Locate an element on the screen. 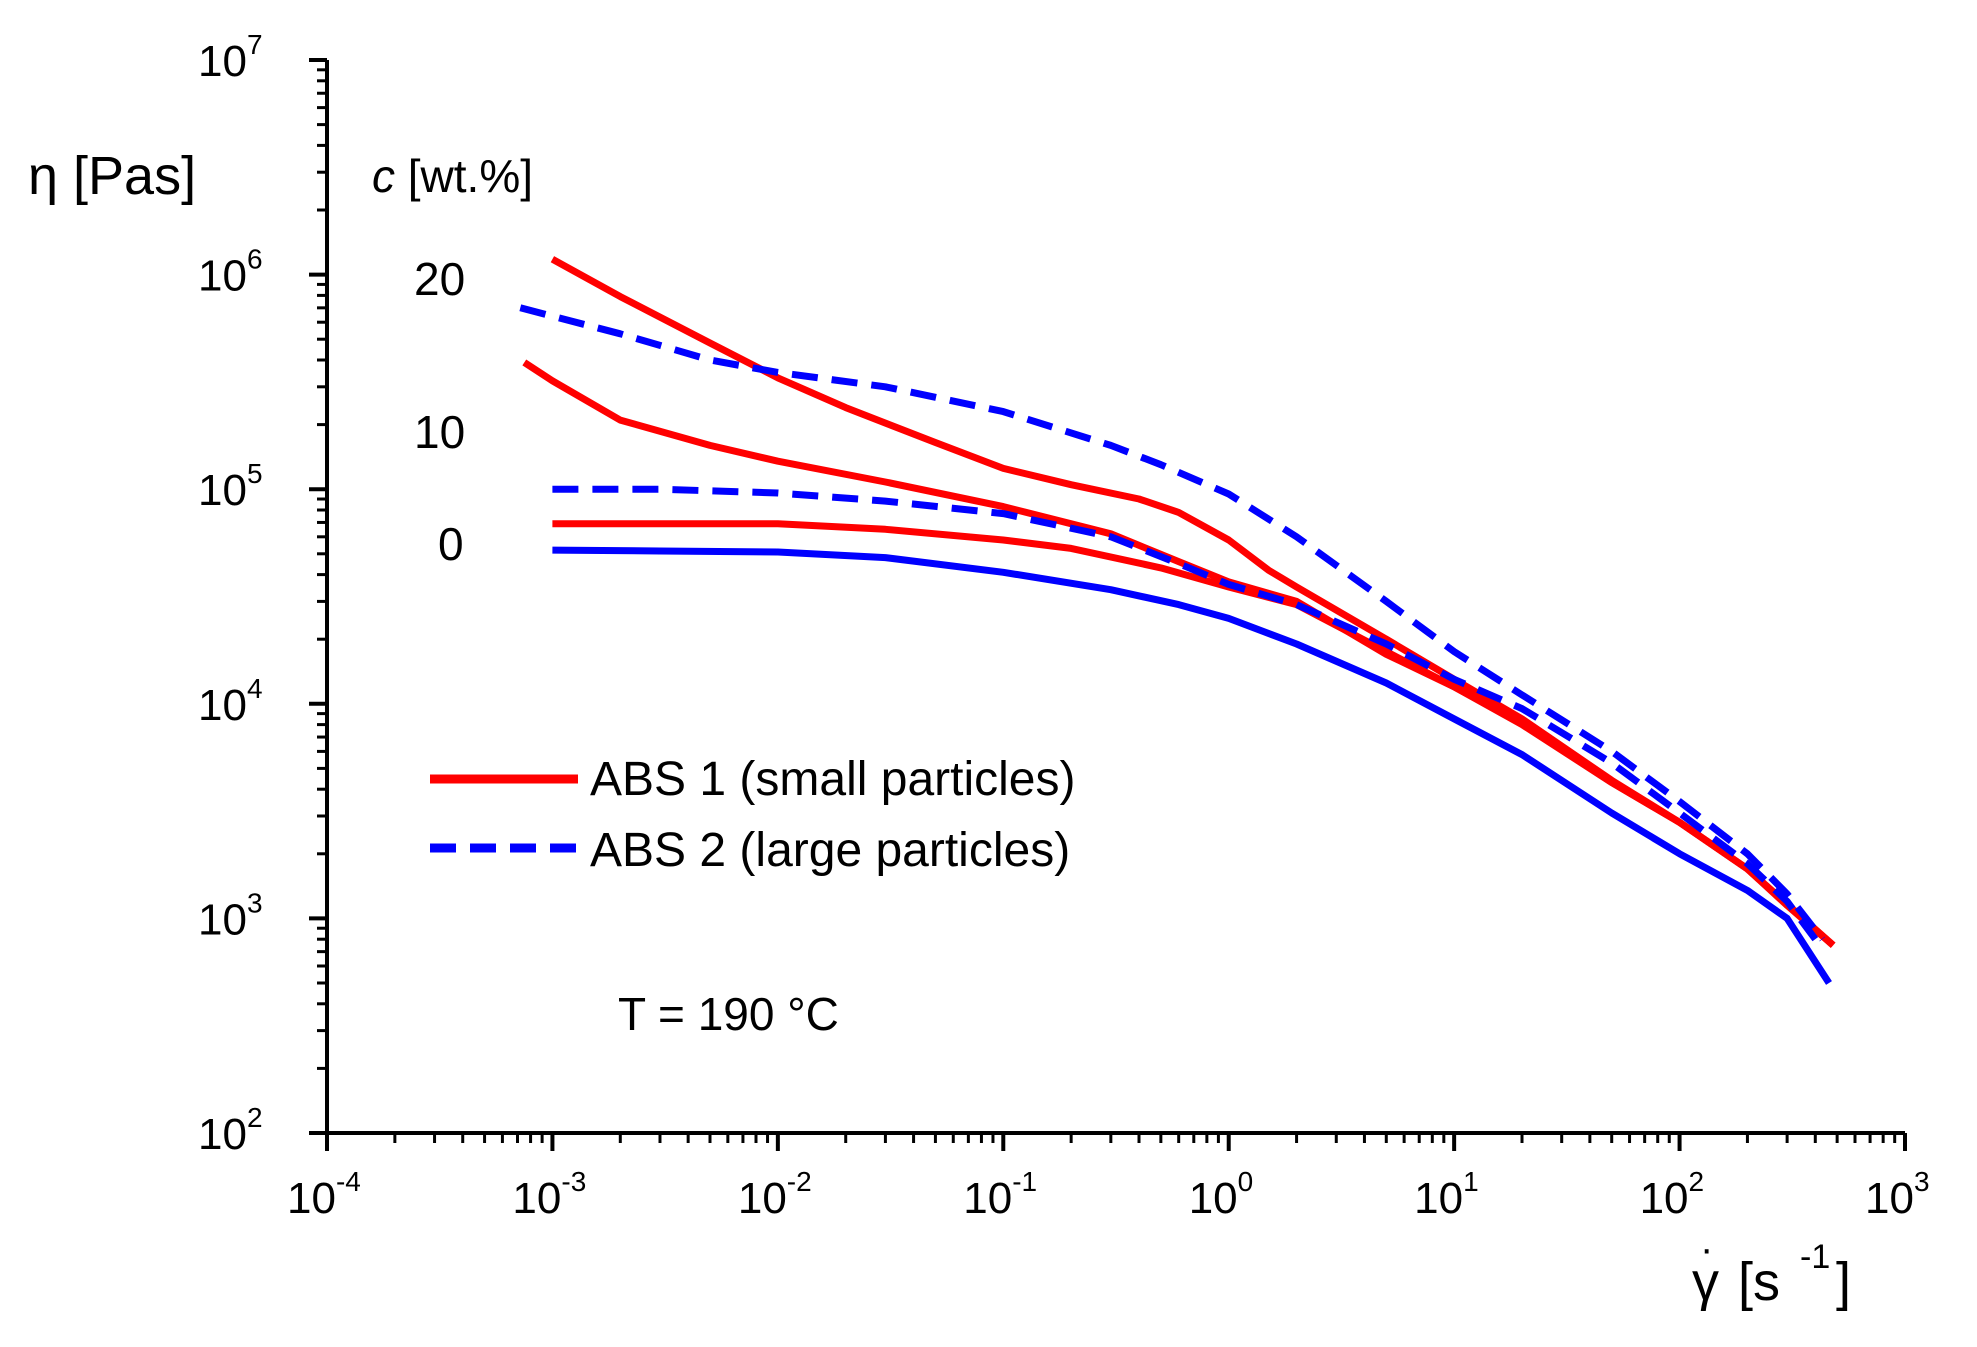 The height and width of the screenshot is (1347, 1977). y-tick-label: 10⁶ is located at coordinates (230, 272).